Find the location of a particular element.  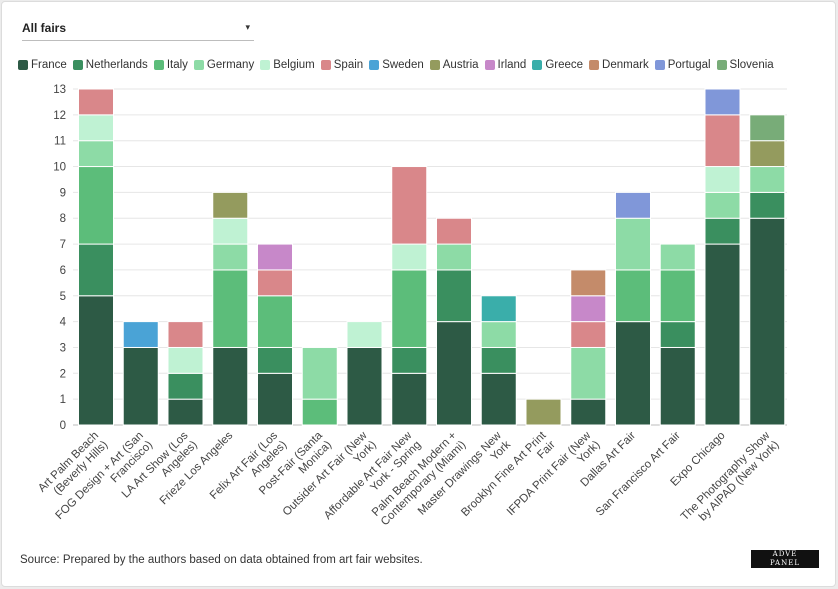

bar-segment-spain: Spain: 2 is located at coordinates (722, 141).